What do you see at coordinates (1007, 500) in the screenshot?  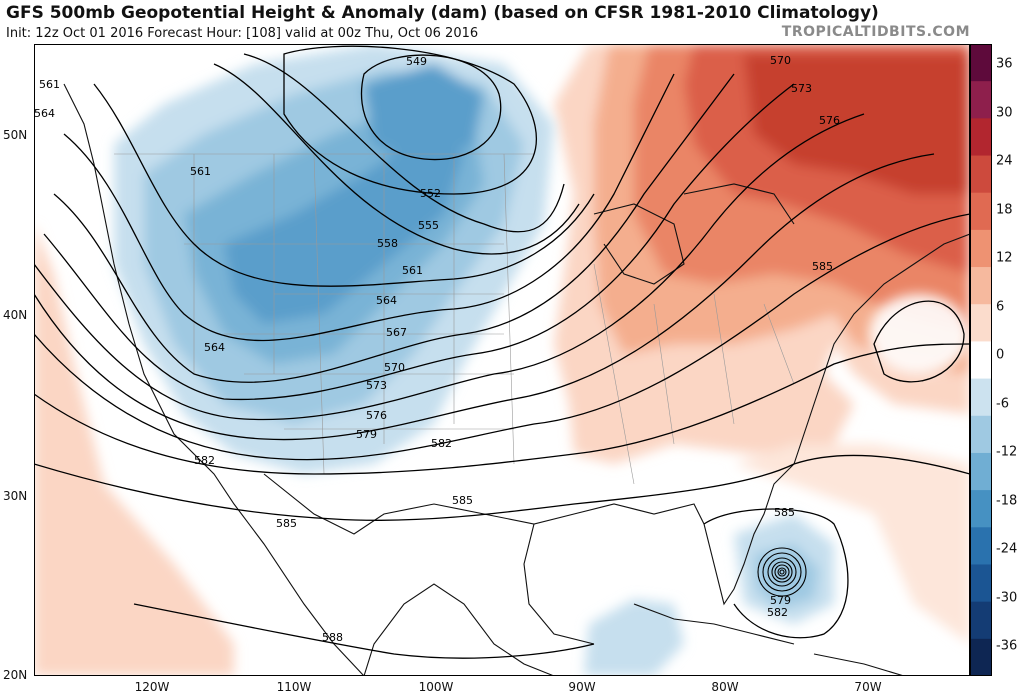 I see `colorbar-tick-label: -18` at bounding box center [1007, 500].